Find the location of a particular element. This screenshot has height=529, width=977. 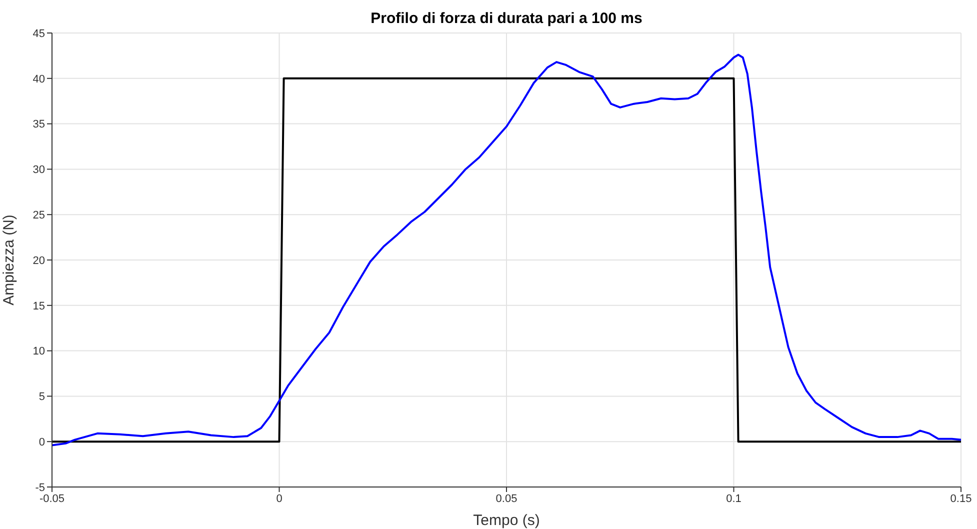

x-axis-title: Tempo (s) is located at coordinates (506, 520).